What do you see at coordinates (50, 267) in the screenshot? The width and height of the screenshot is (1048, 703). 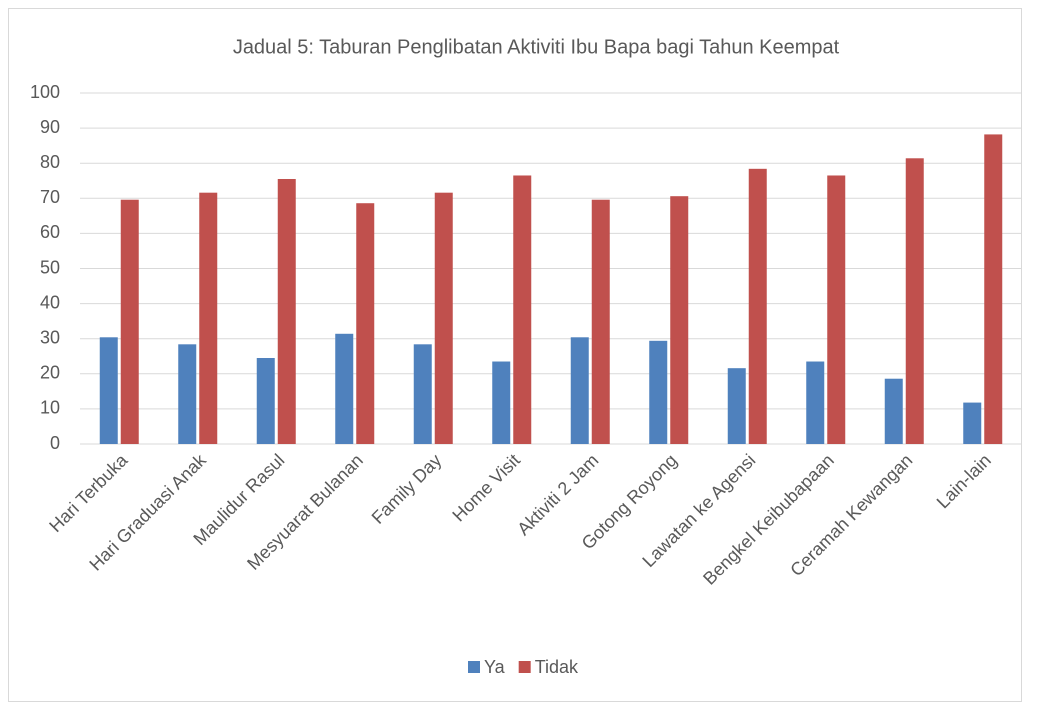 I see `y-tick-label: 50` at bounding box center [50, 267].